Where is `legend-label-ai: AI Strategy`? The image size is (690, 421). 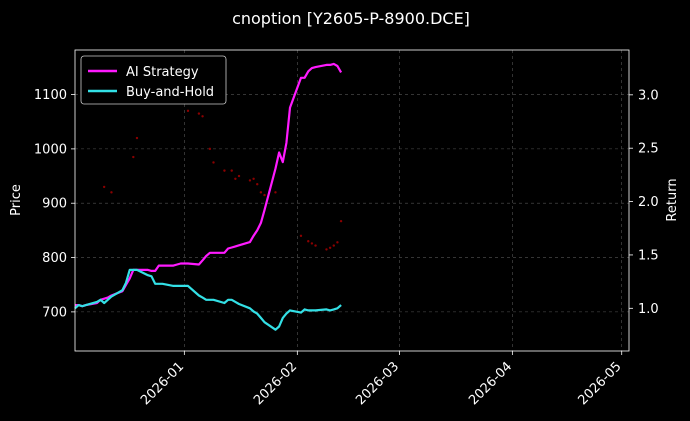 legend-label-ai: AI Strategy is located at coordinates (162, 72).